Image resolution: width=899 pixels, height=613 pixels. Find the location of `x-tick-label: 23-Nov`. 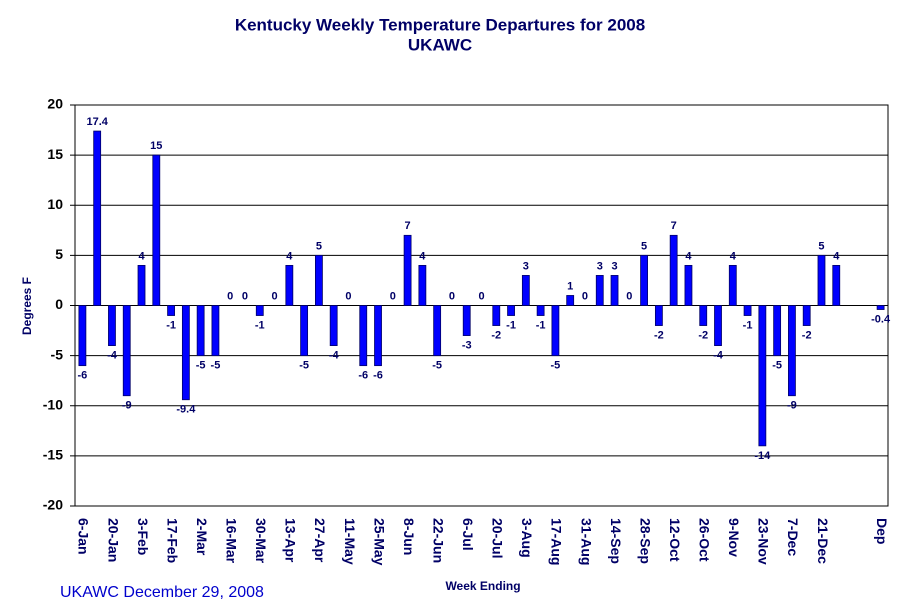

x-tick-label: 23-Nov is located at coordinates (764, 541).